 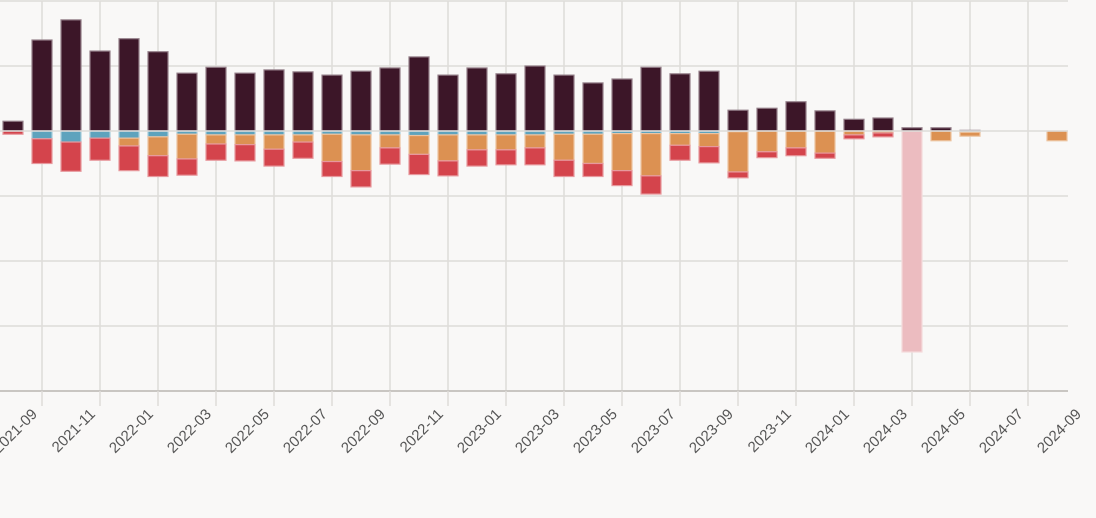 I want to click on x-tick-label: 2022-05, so click(x=247, y=431).